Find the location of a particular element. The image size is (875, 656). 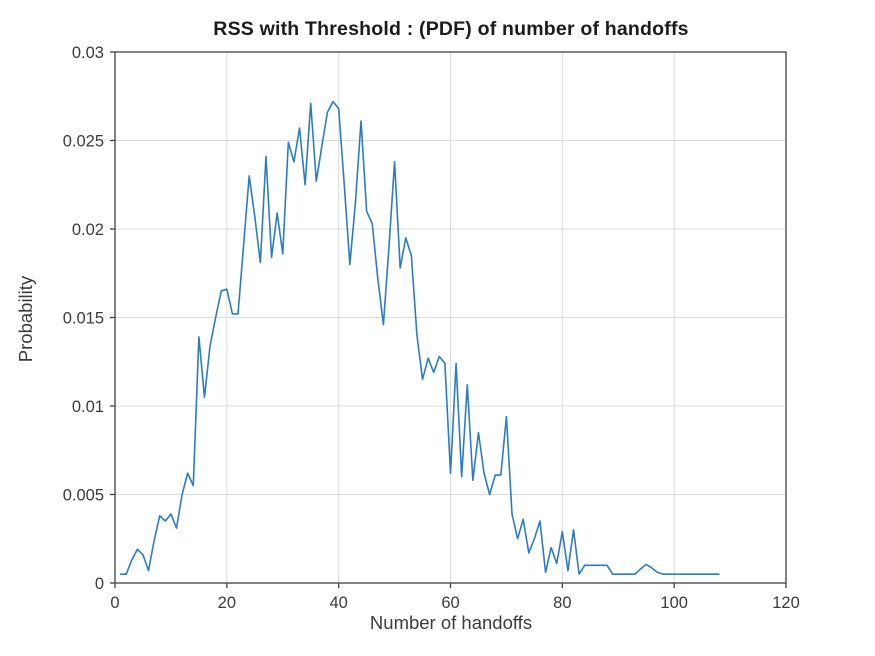

x-tick-label: 80 is located at coordinates (562, 603).